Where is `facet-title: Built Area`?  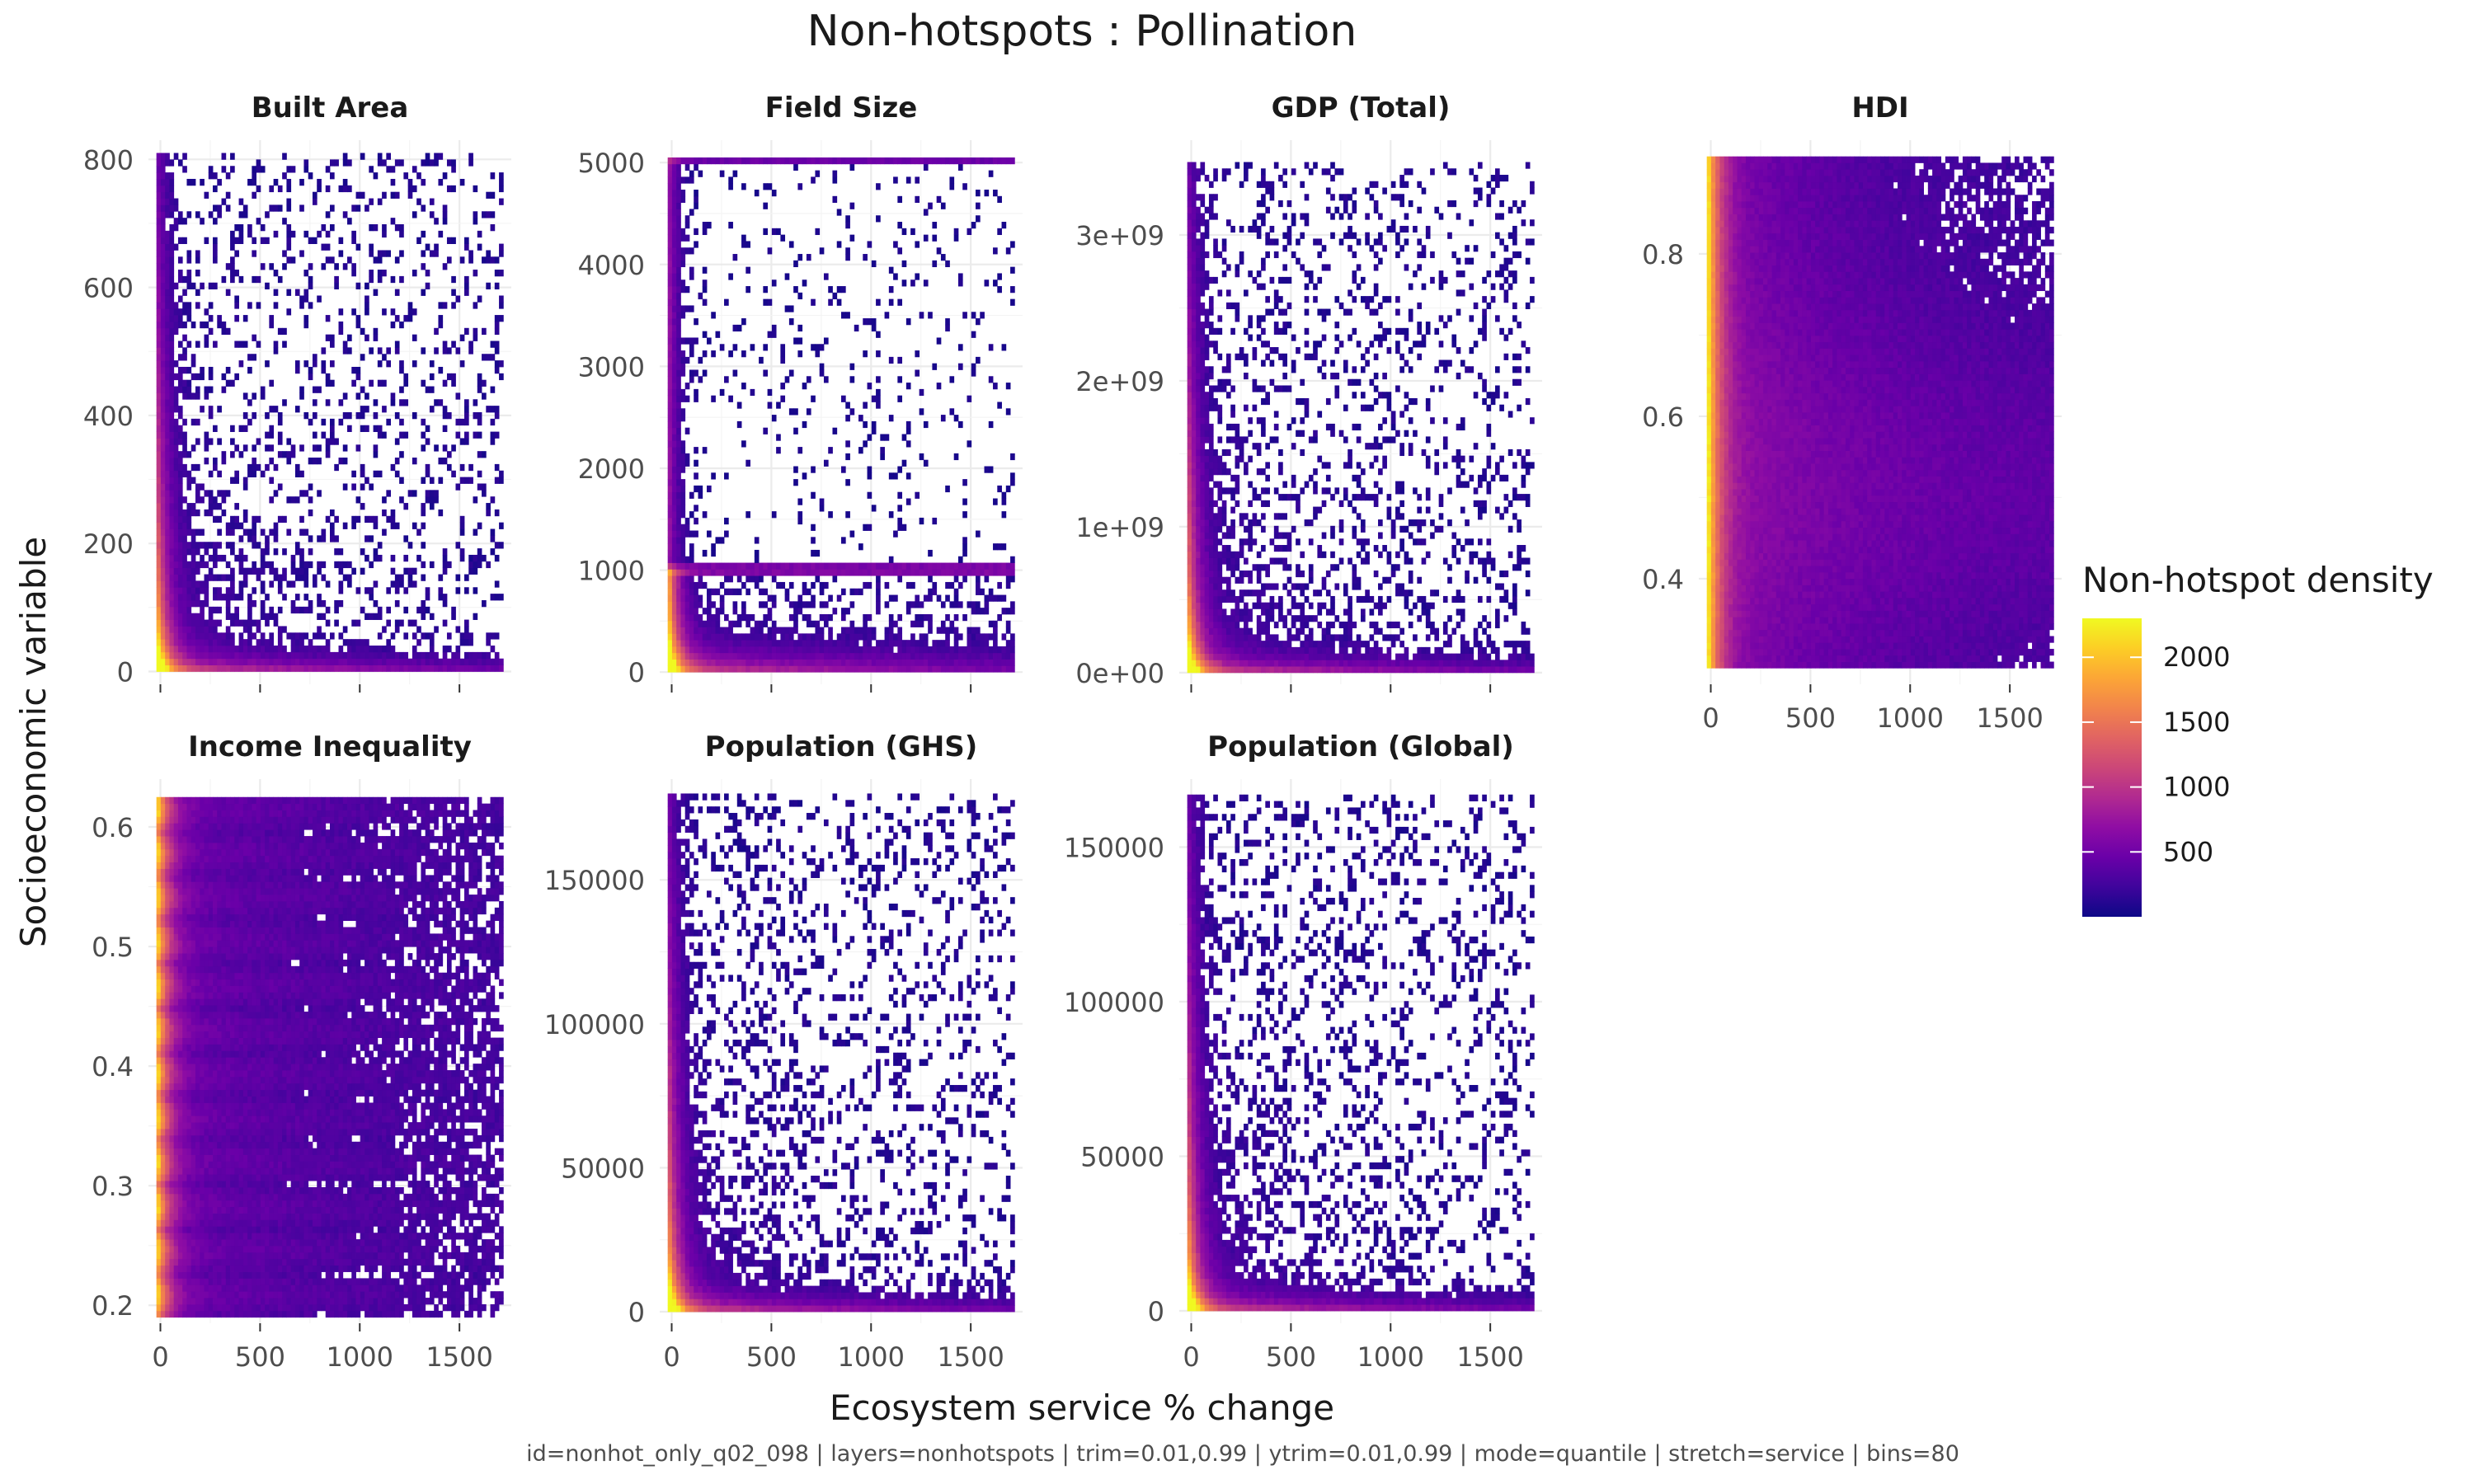 facet-title: Built Area is located at coordinates (330, 108).